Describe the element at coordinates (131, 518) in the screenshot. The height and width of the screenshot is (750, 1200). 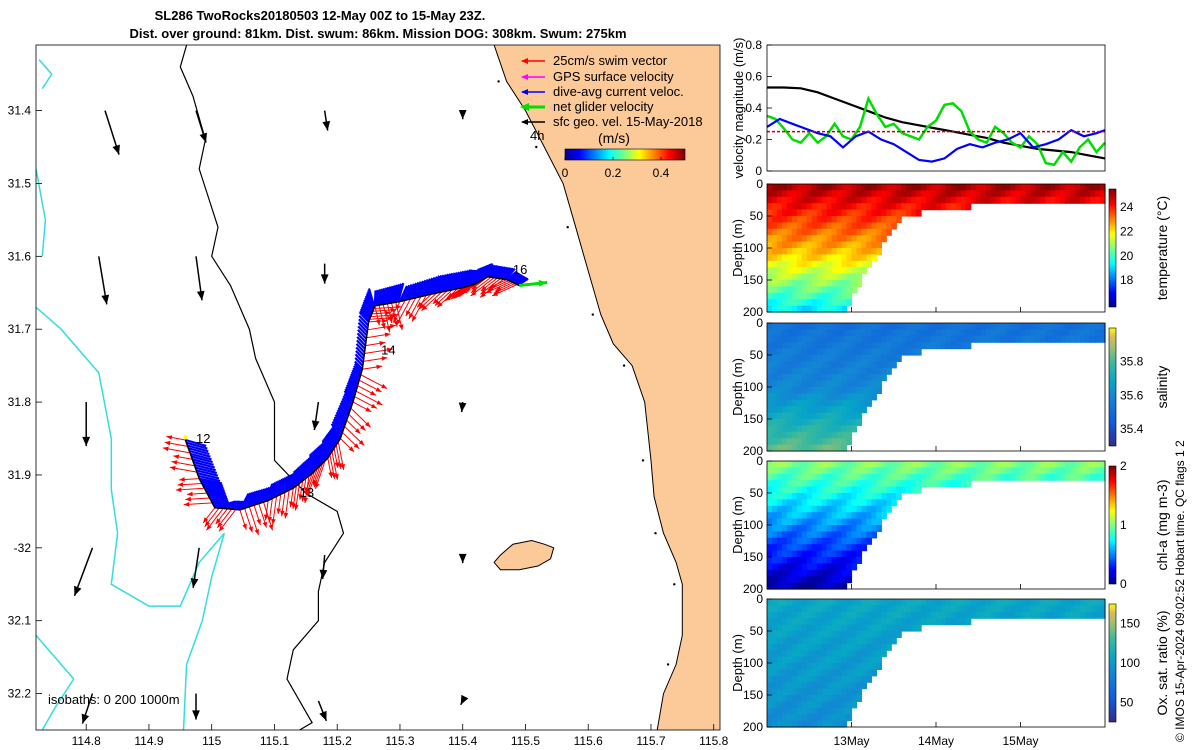
I see `isobath-1000m-central` at that location.